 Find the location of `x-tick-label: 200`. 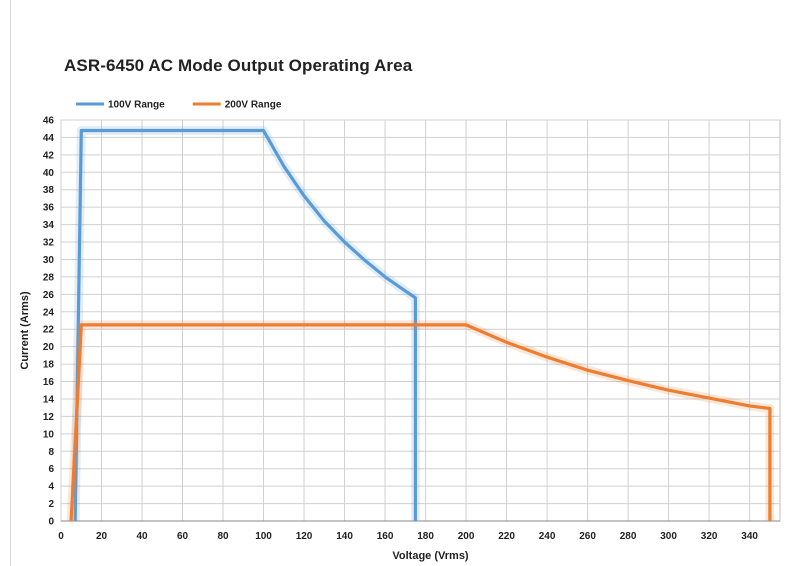

x-tick-label: 200 is located at coordinates (466, 536).